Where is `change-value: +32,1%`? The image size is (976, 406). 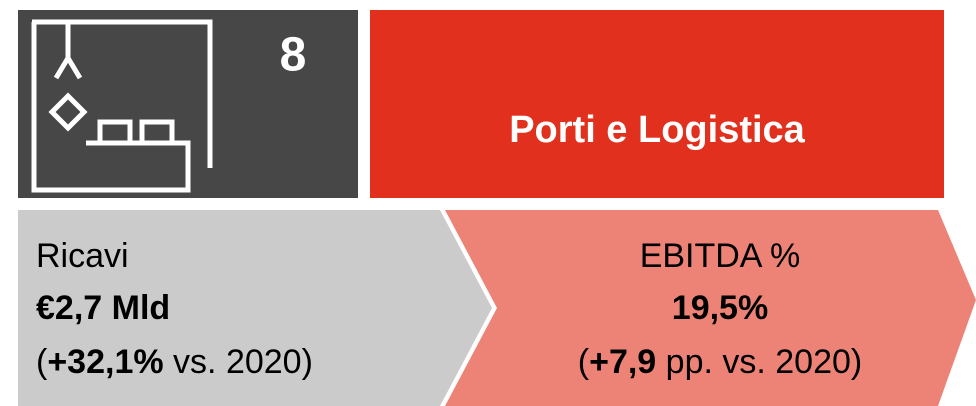
change-value: +32,1% is located at coordinates (105, 362).